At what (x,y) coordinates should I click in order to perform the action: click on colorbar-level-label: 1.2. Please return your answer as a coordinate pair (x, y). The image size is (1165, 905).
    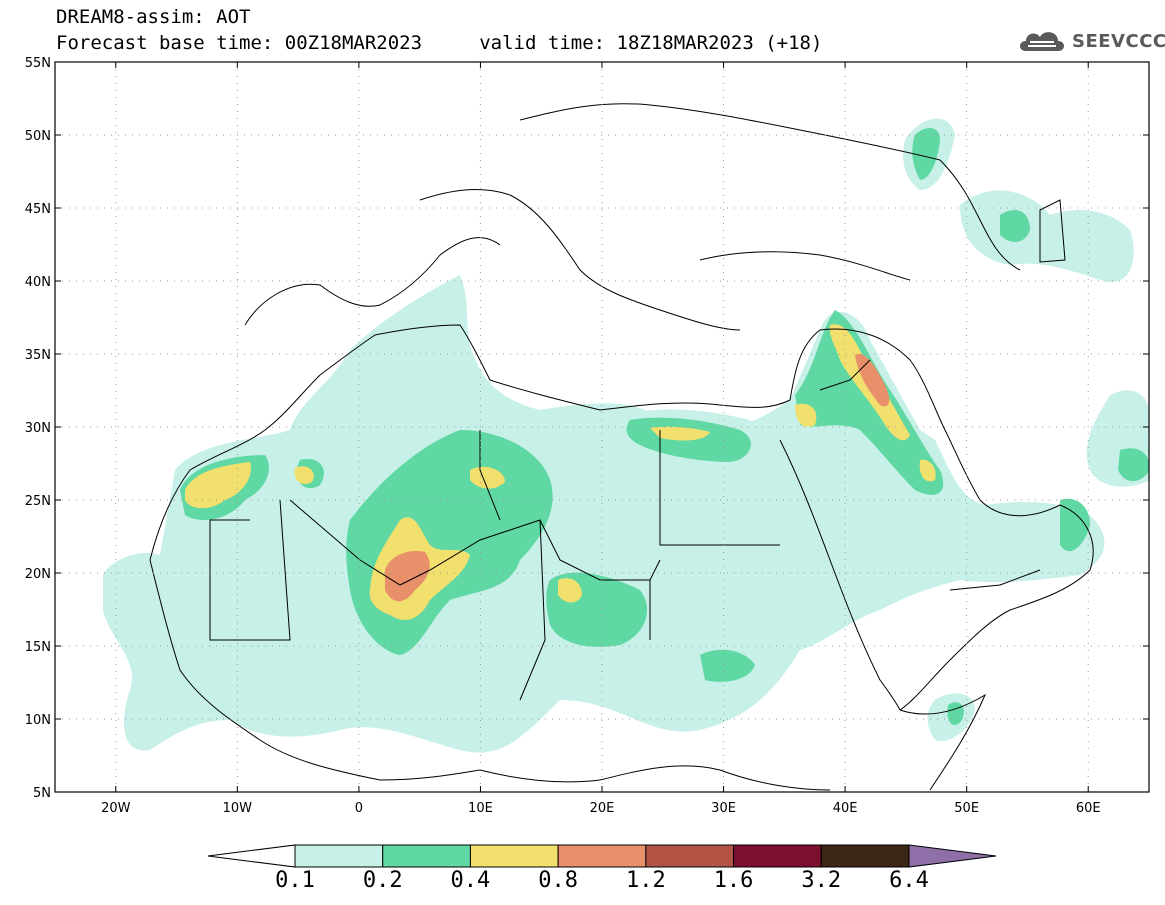
    Looking at the image, I should click on (645, 880).